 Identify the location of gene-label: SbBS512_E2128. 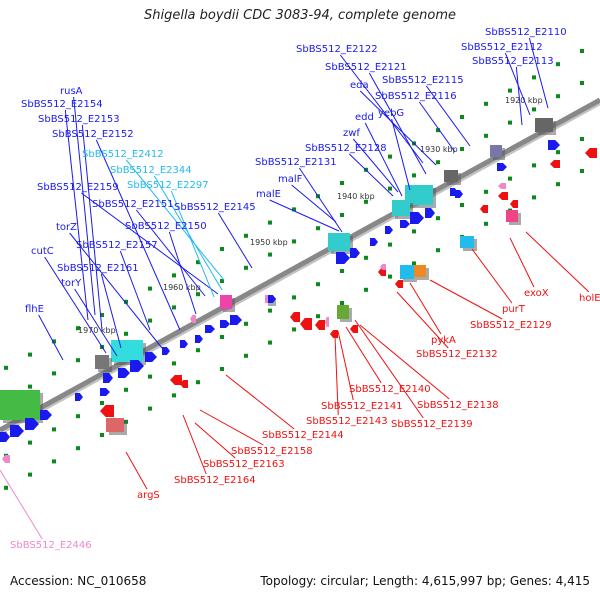
(346, 148).